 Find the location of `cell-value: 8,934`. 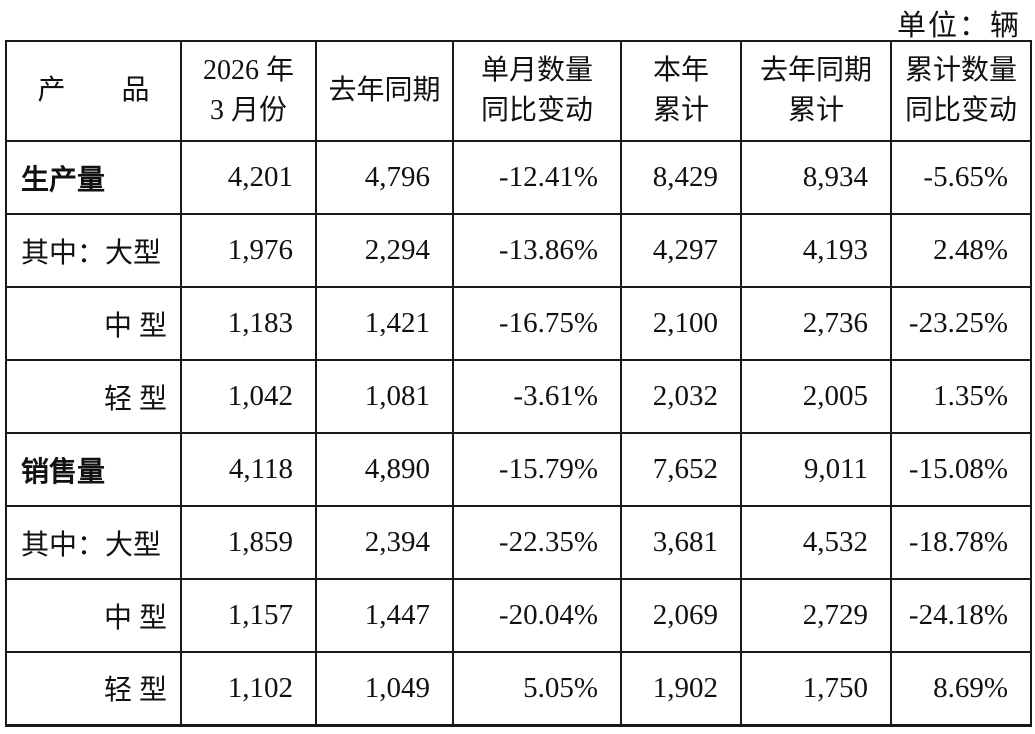

cell-value: 8,934 is located at coordinates (816, 177).